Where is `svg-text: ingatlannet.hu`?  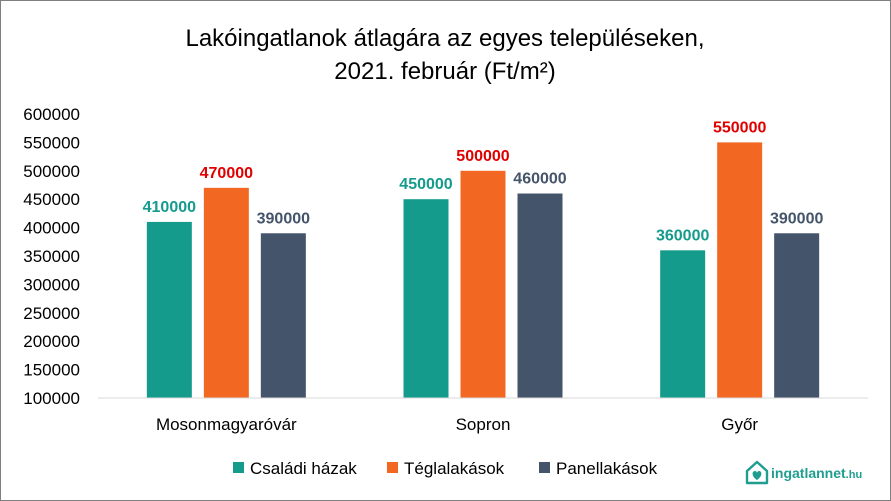
svg-text: ingatlannet.hu is located at coordinates (816, 473).